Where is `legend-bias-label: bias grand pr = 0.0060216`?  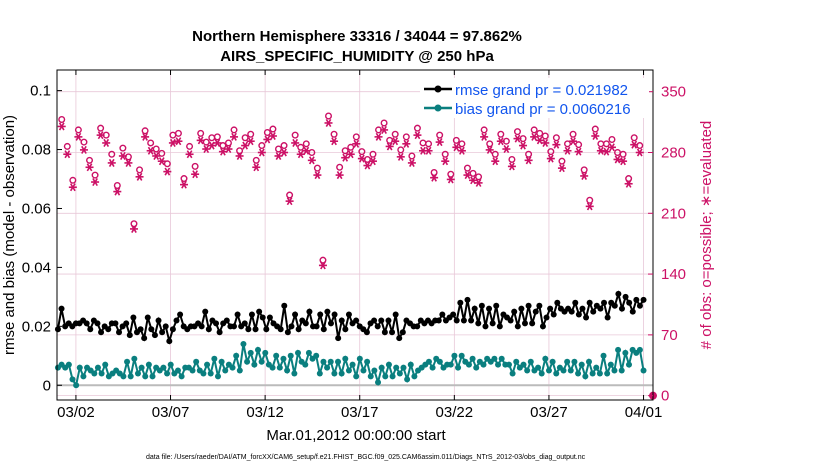 legend-bias-label: bias grand pr = 0.0060216 is located at coordinates (543, 109).